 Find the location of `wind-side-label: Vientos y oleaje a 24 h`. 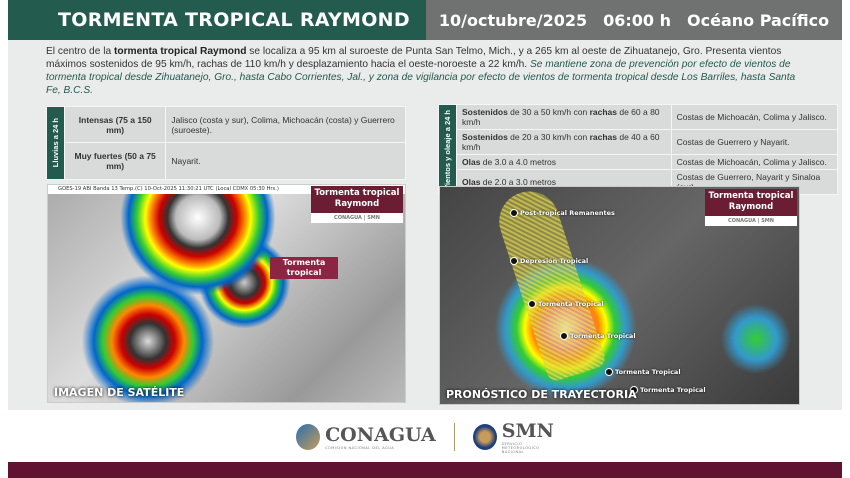

wind-side-label: Vientos y oleaje a 24 h is located at coordinates (447, 149).